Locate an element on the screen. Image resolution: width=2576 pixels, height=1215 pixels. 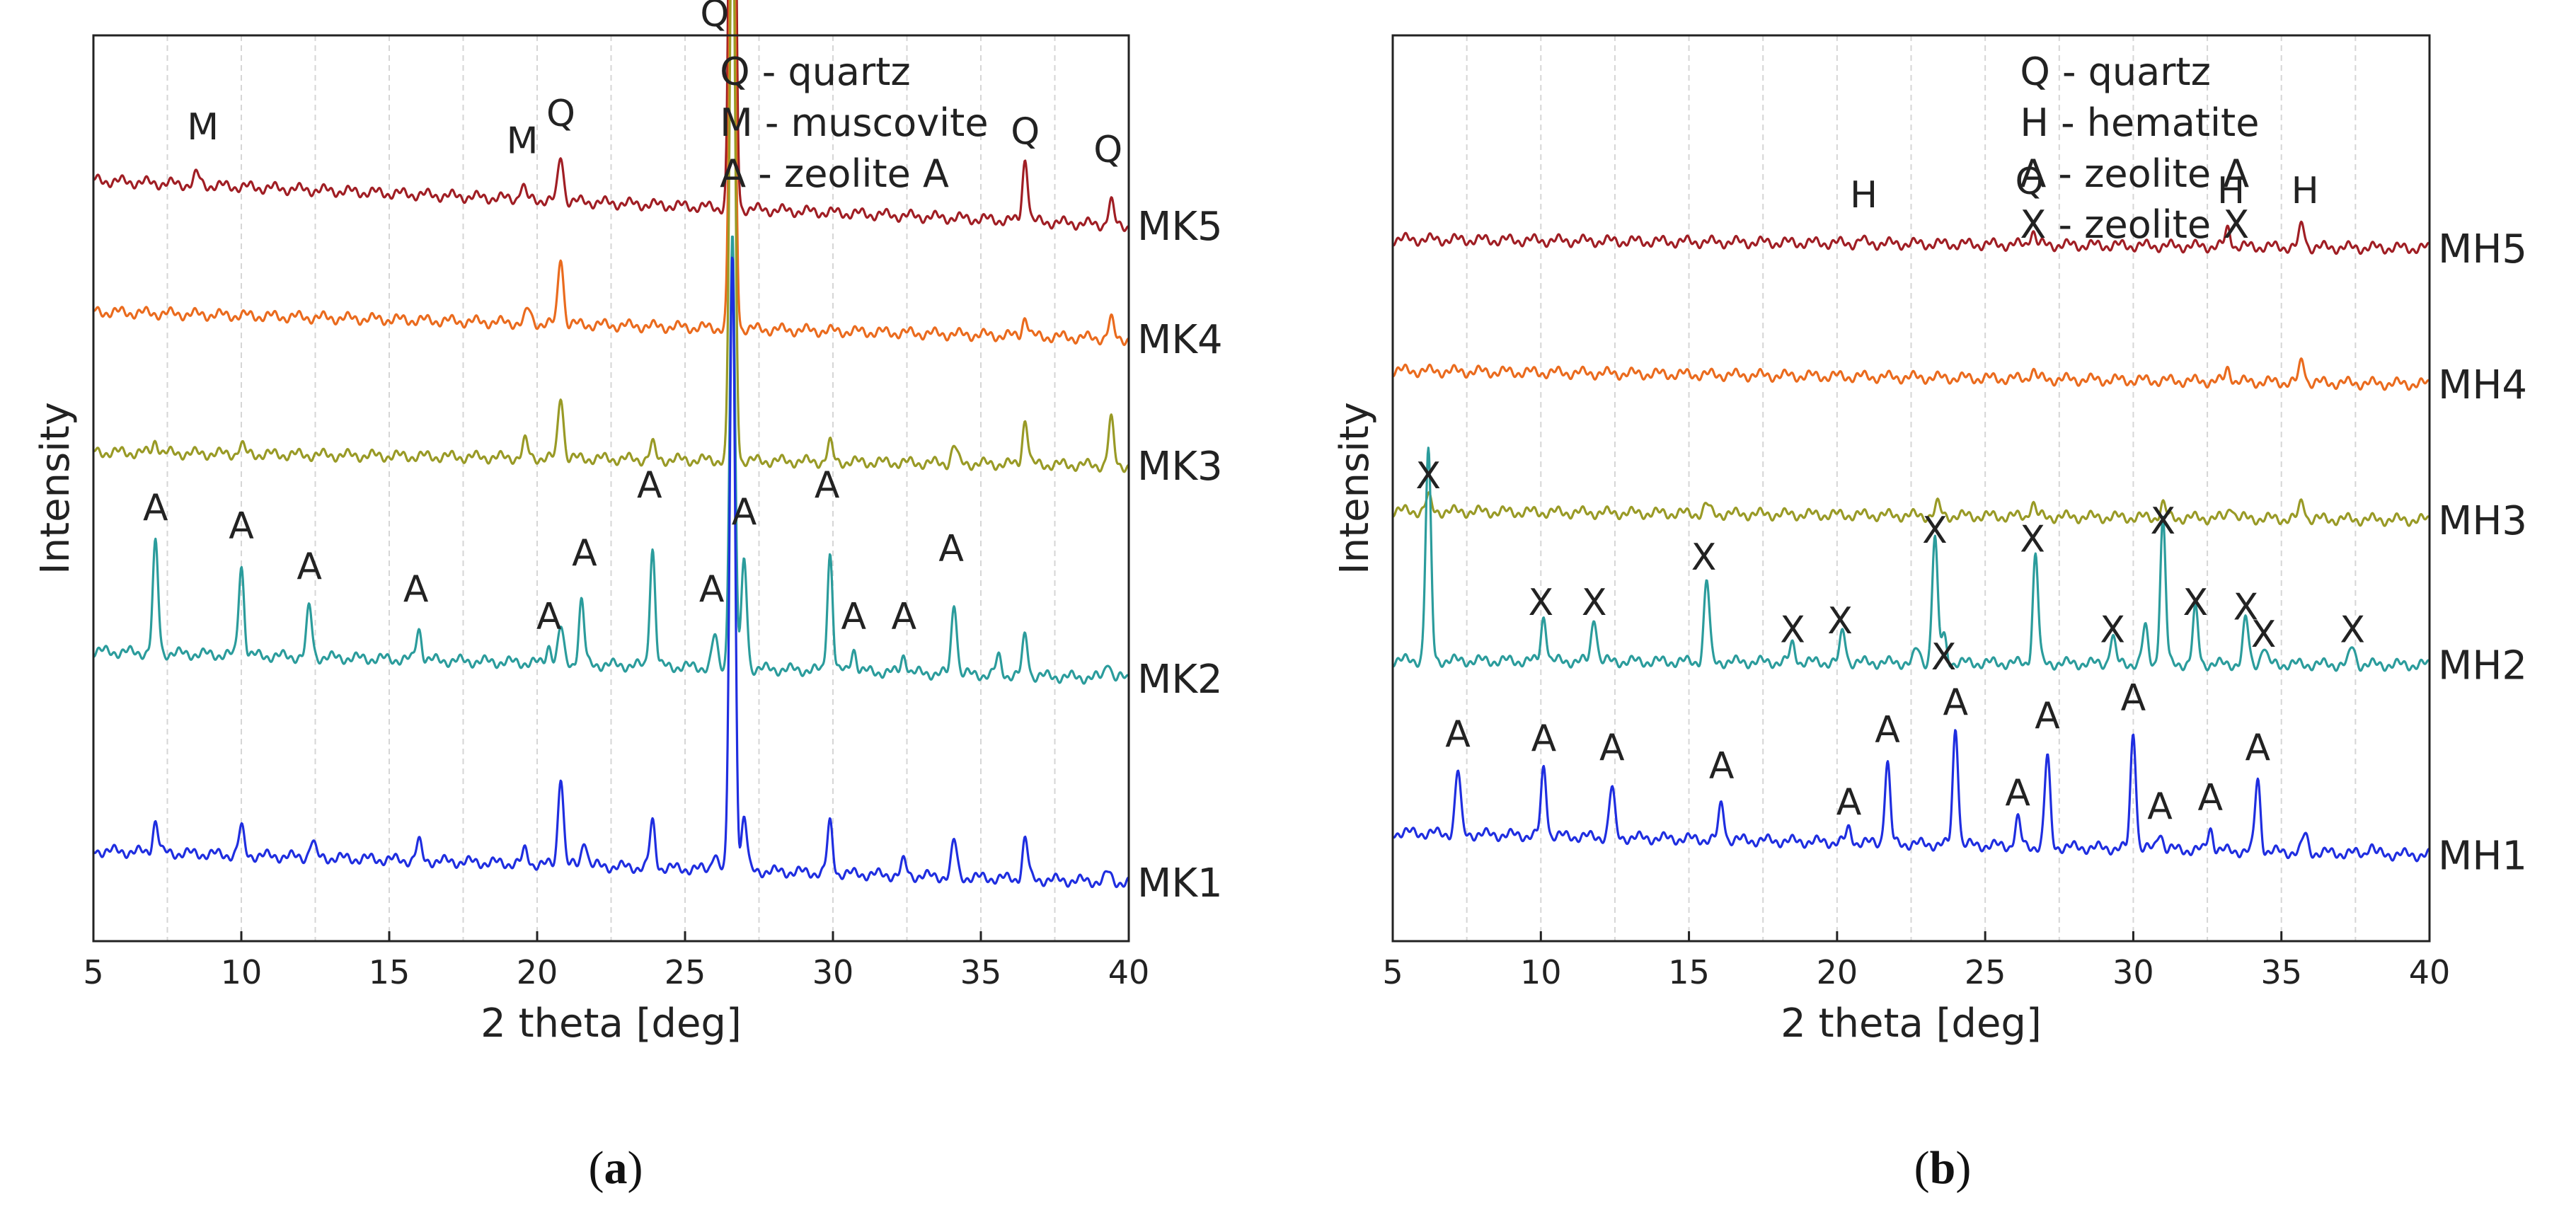
series-label-mk1: MK1 is located at coordinates (1180, 883).